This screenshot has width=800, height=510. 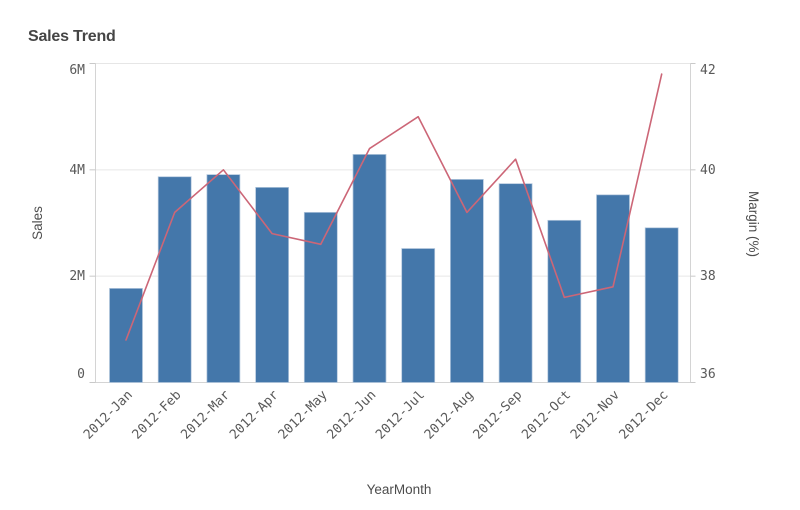 I want to click on x-tick-label-2012-Oct: 2012-Oct, so click(x=546, y=415).